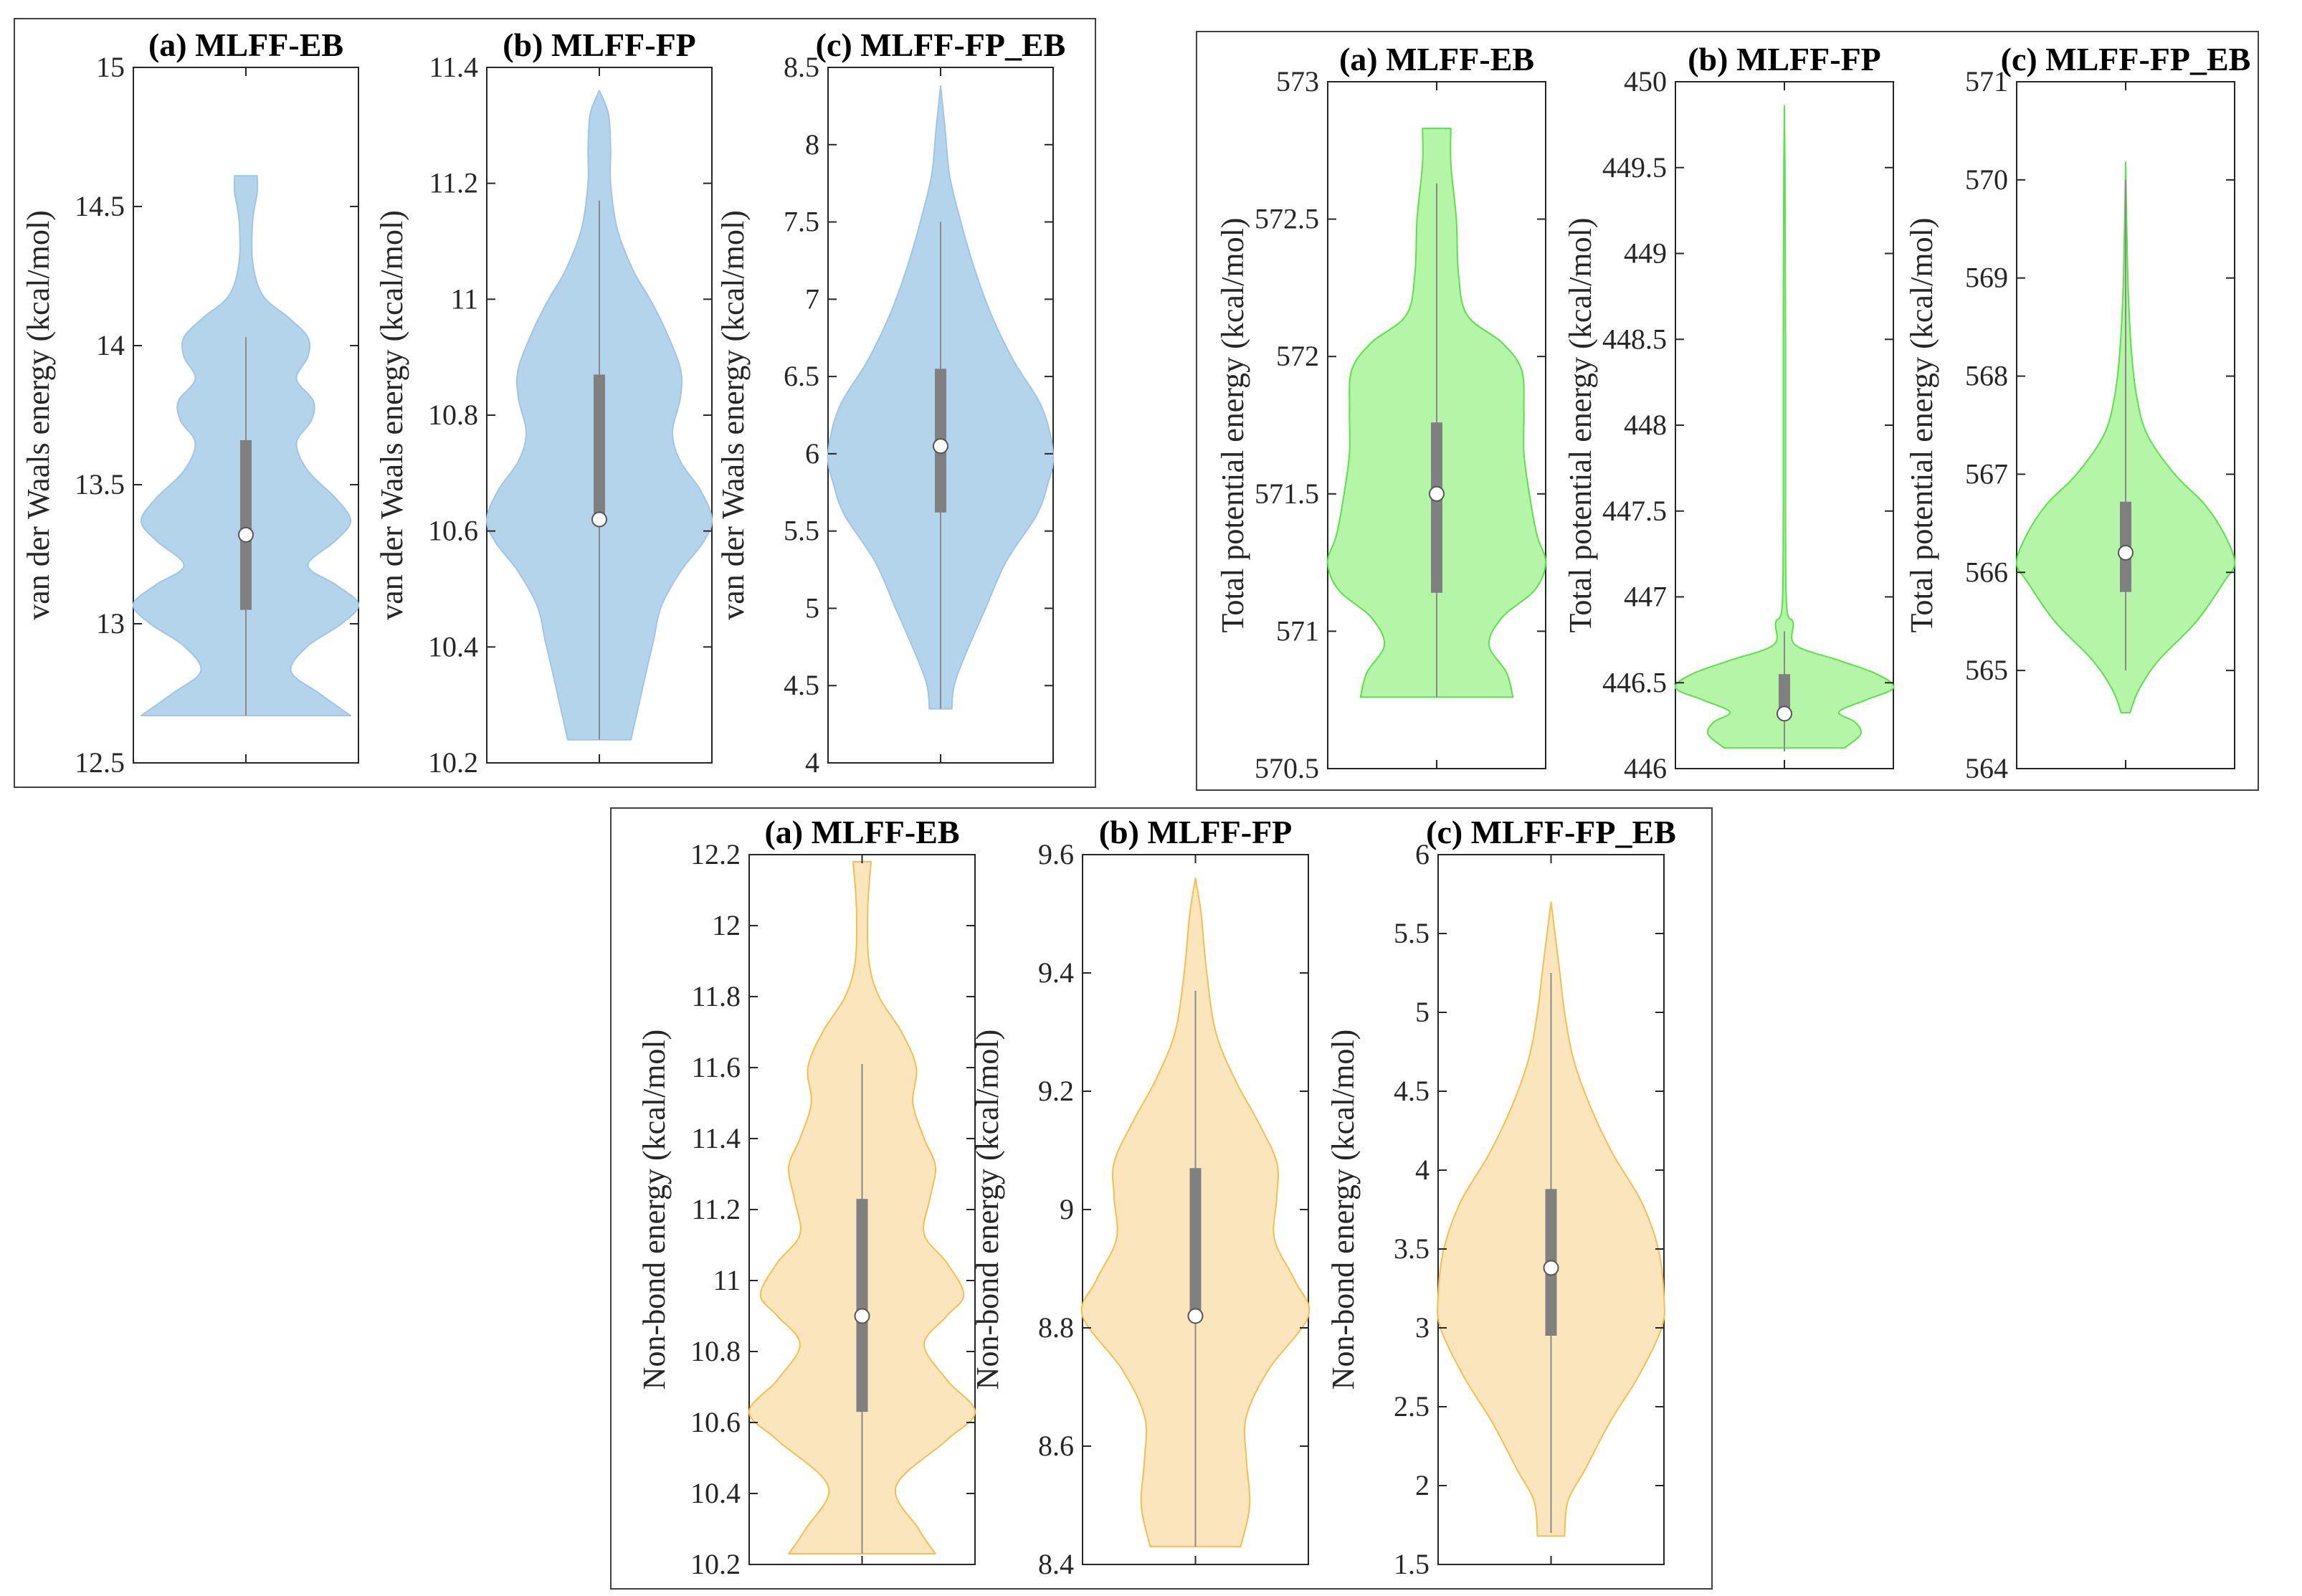 The height and width of the screenshot is (1596, 2302). What do you see at coordinates (1067, 1209) in the screenshot?
I see `y-tick-label: 9` at bounding box center [1067, 1209].